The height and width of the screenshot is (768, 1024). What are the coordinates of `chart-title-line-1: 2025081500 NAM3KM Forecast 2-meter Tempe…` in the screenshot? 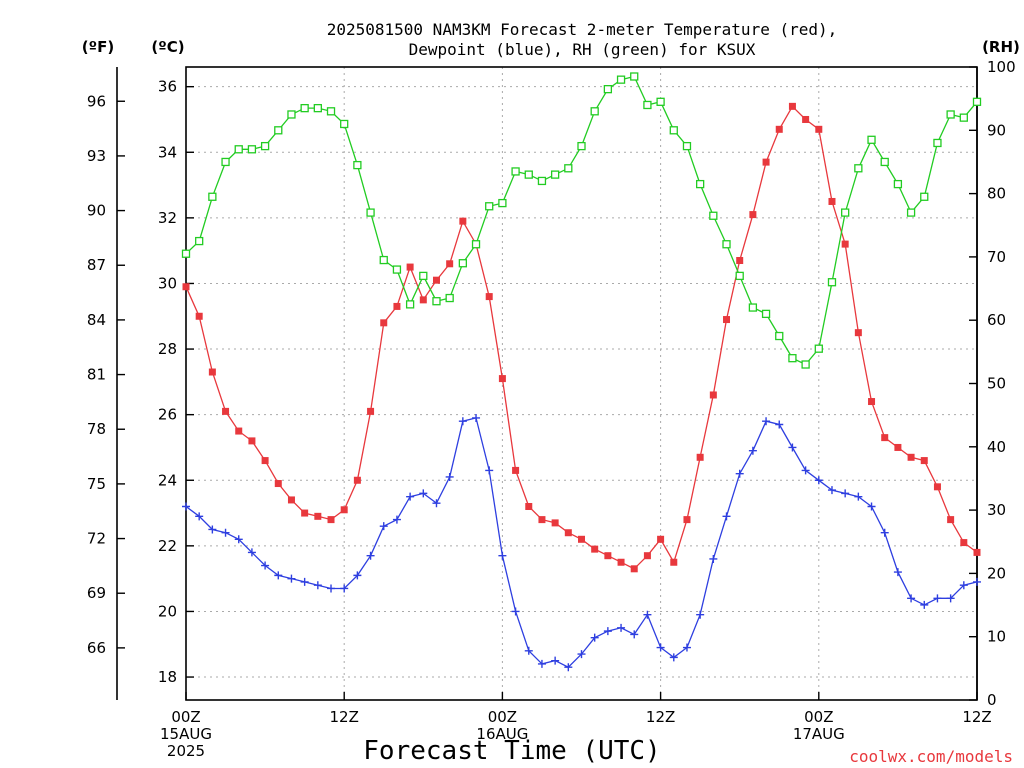 It's located at (582, 29).